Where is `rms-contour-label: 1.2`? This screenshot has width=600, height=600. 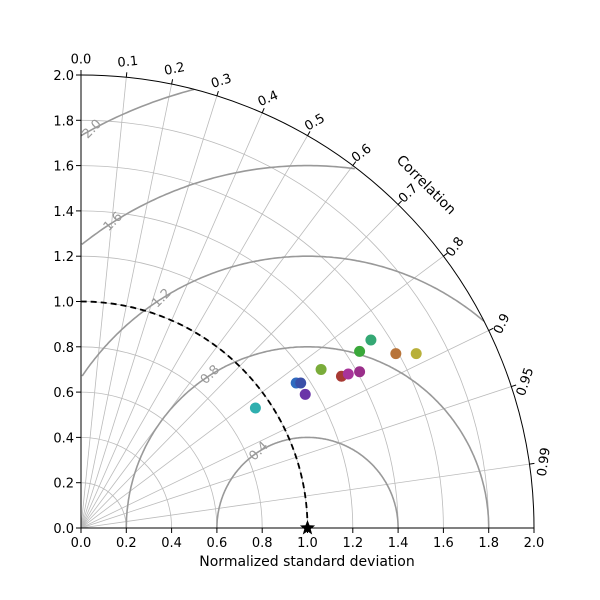
rms-contour-label: 1.2 is located at coordinates (161, 298).